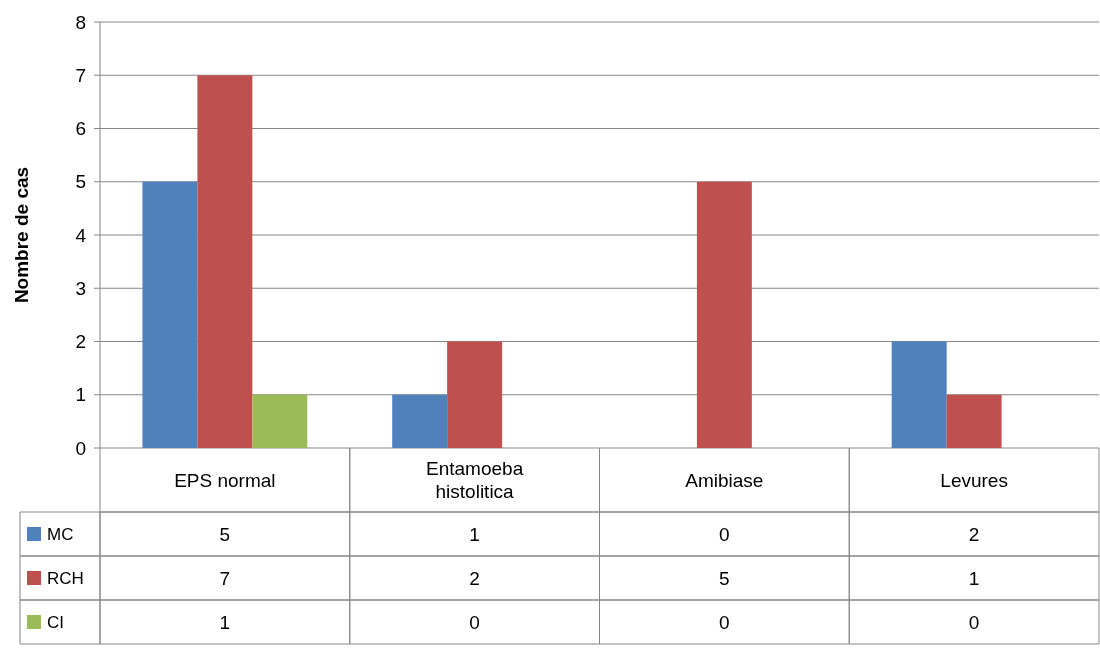  I want to click on legend-label: CI, so click(55, 622).